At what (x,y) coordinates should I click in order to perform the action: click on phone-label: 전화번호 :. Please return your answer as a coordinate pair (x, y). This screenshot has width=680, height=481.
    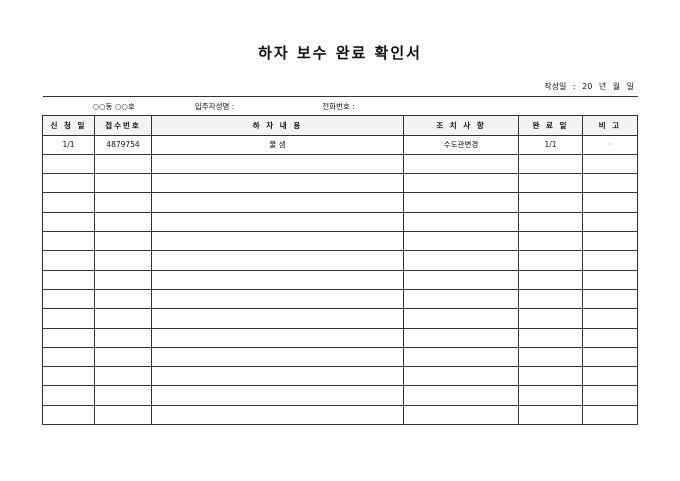
    Looking at the image, I should click on (338, 106).